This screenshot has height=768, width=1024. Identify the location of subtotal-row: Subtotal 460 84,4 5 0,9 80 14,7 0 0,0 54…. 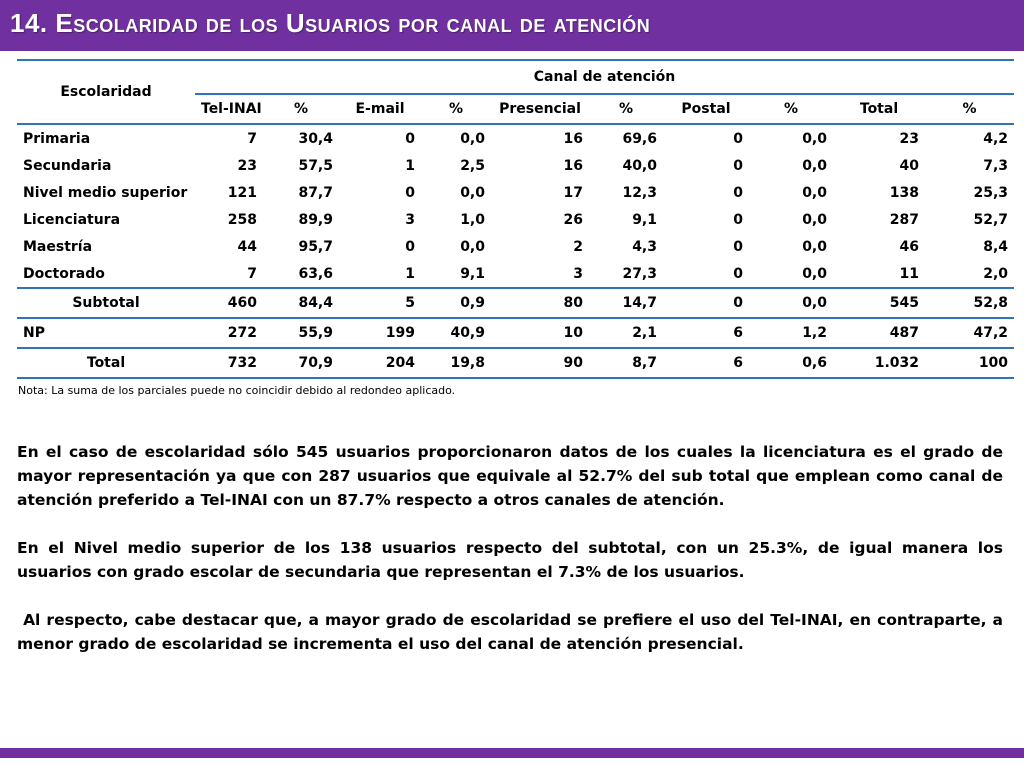
(516, 302).